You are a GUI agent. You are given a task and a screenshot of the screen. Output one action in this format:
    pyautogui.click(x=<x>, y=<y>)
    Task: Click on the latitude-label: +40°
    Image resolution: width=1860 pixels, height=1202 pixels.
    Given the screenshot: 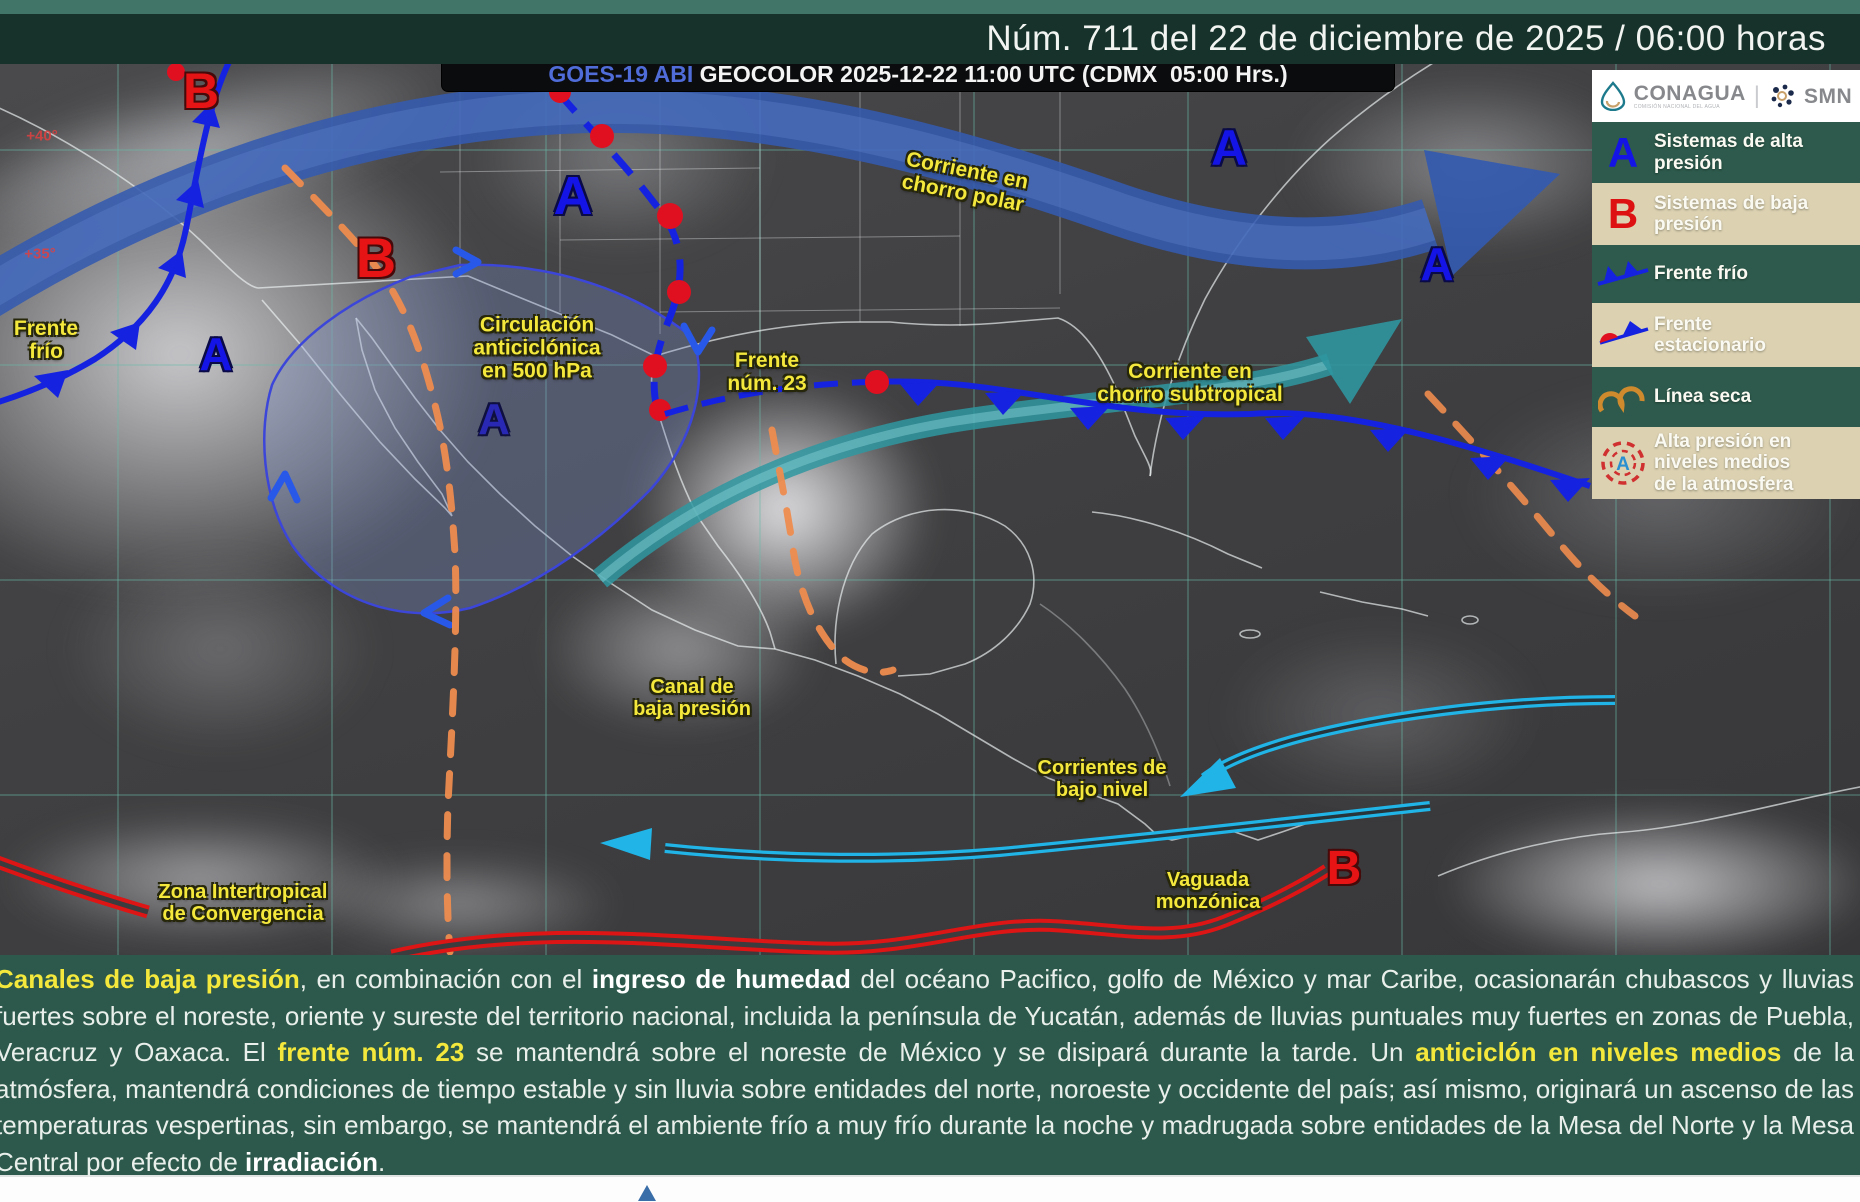 What is the action you would take?
    pyautogui.click(x=42, y=136)
    